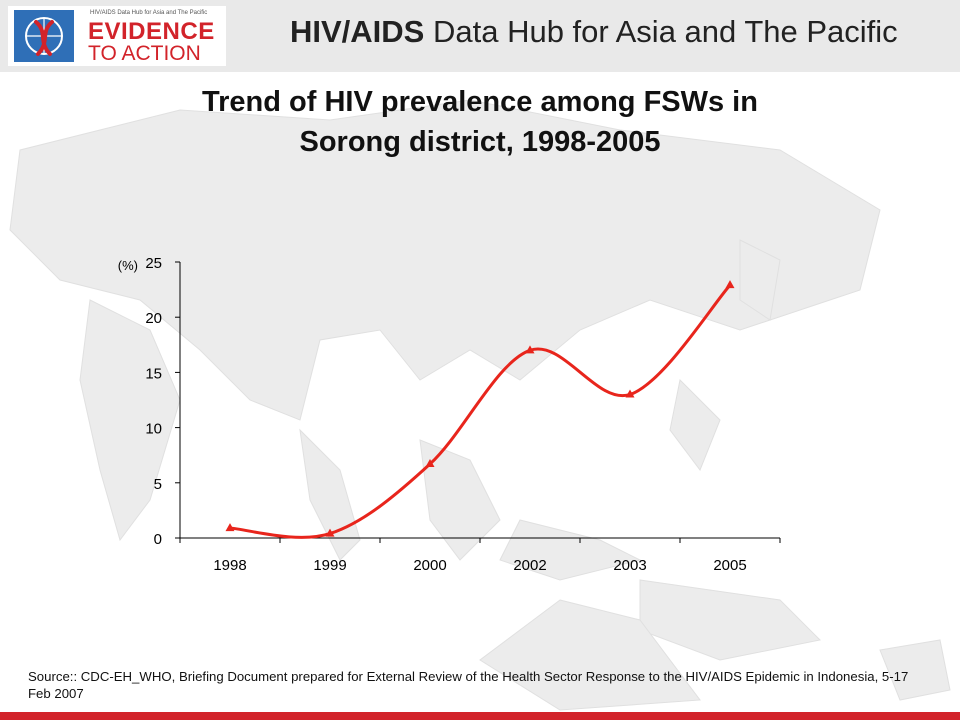  I want to click on header-title-rest: Data Hub for Asia and The Pacific, so click(661, 31).